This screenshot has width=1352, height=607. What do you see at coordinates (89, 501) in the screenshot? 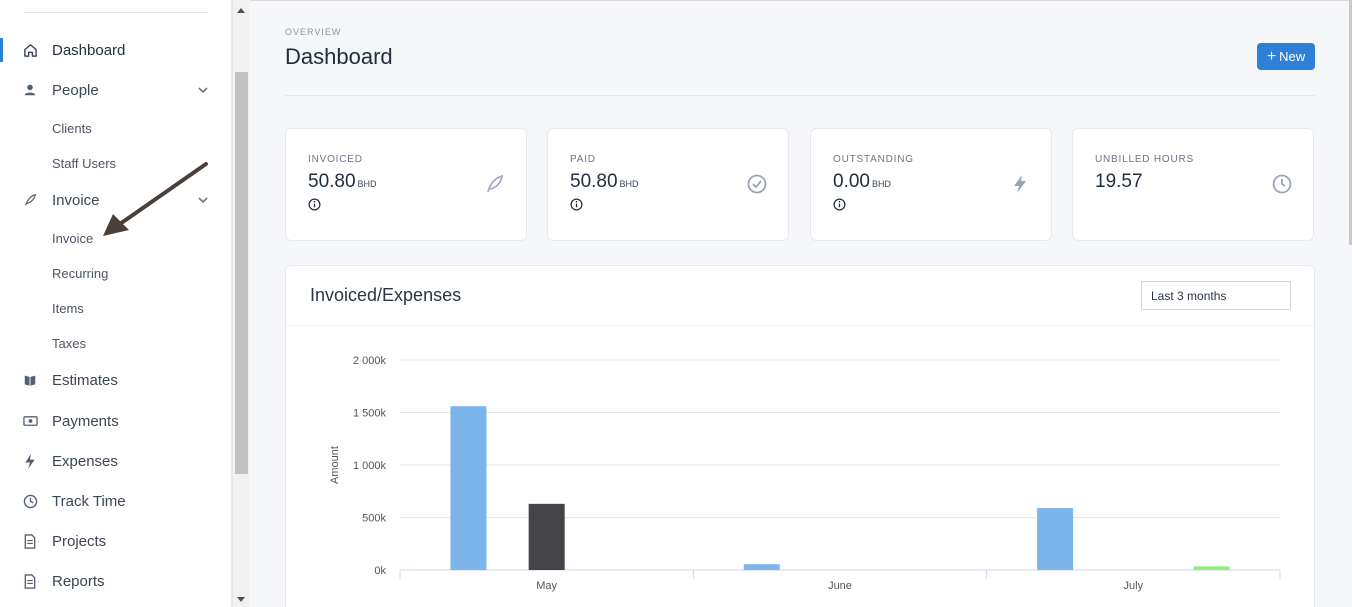
I see `sidebar-item-label: Track Time` at bounding box center [89, 501].